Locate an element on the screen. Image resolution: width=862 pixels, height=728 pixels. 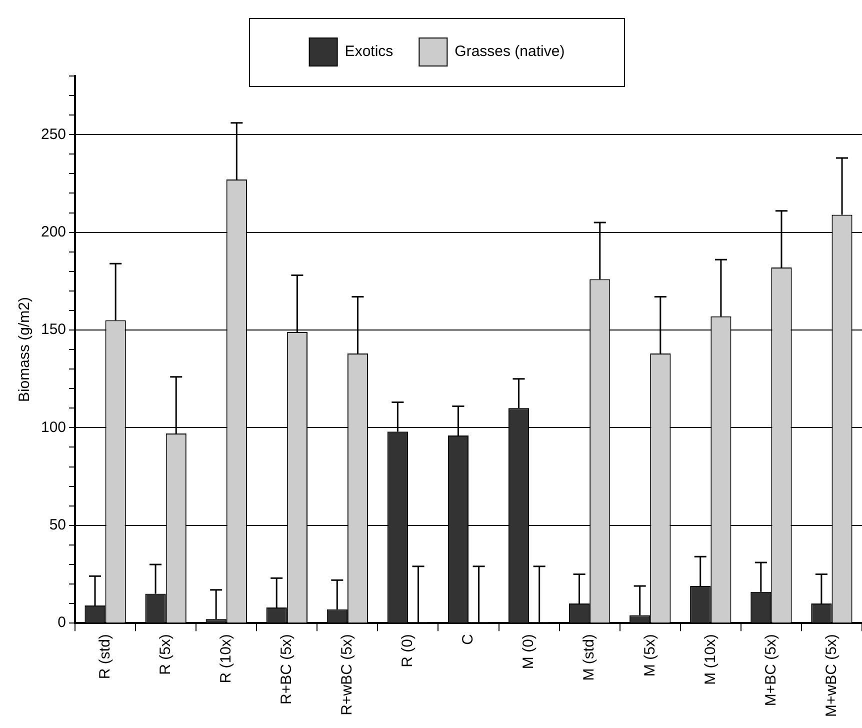
y-tick-label: 150 is located at coordinates (53, 329).